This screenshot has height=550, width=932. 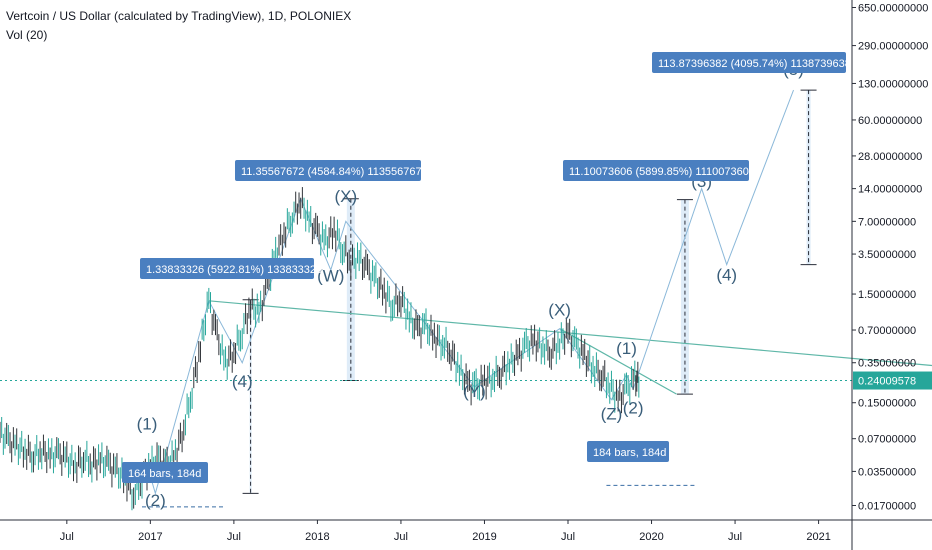 I want to click on x-tick-label: 2017, so click(x=150, y=537).